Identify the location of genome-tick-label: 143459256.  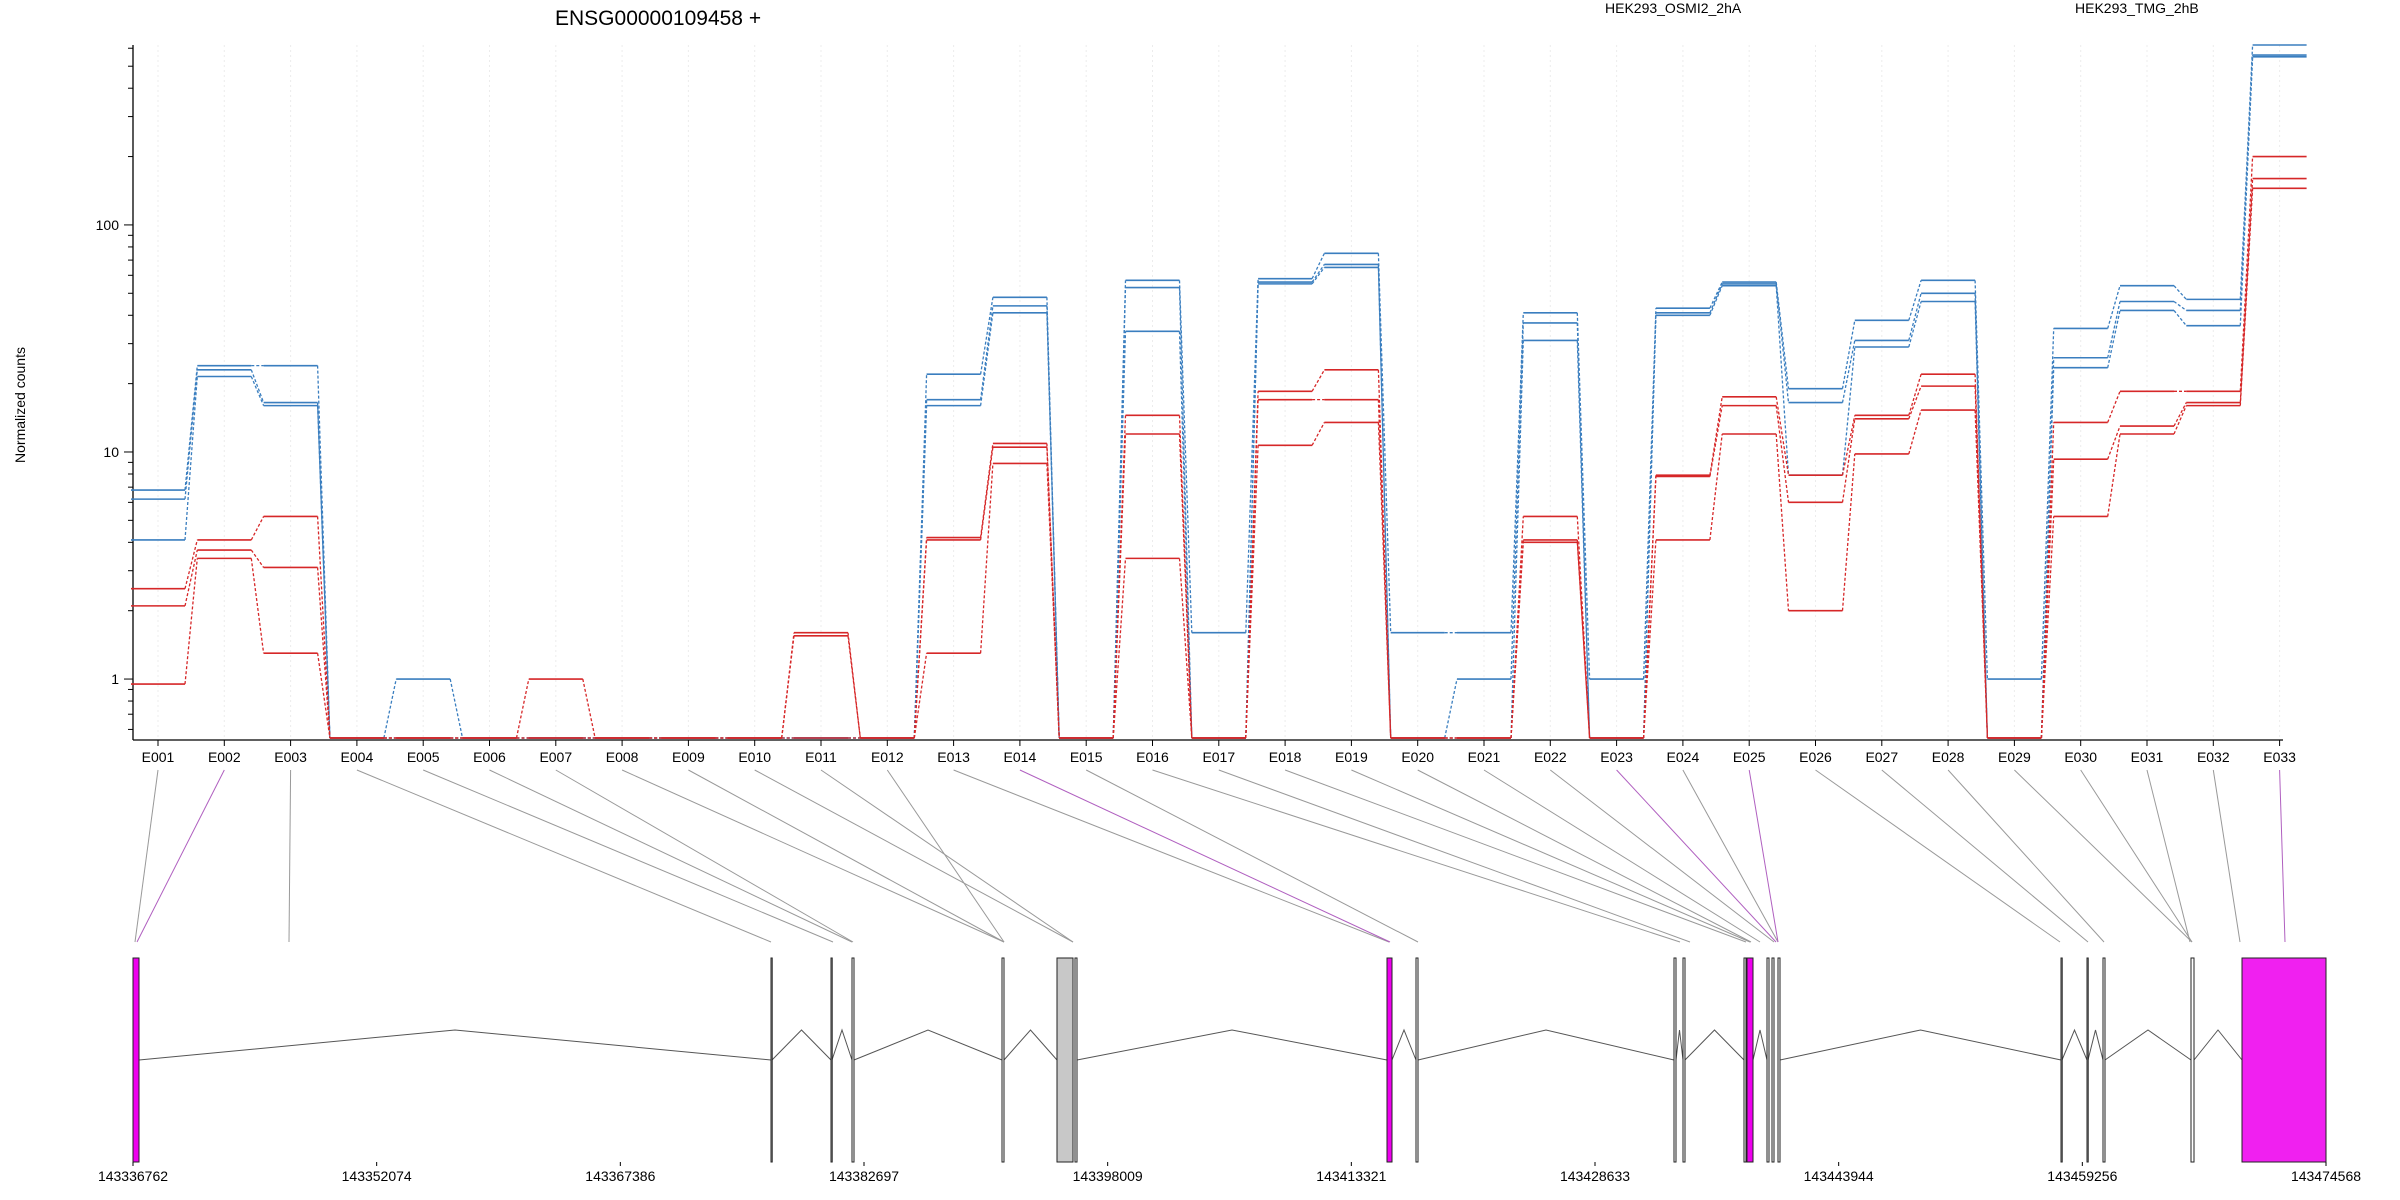
(2082, 1176).